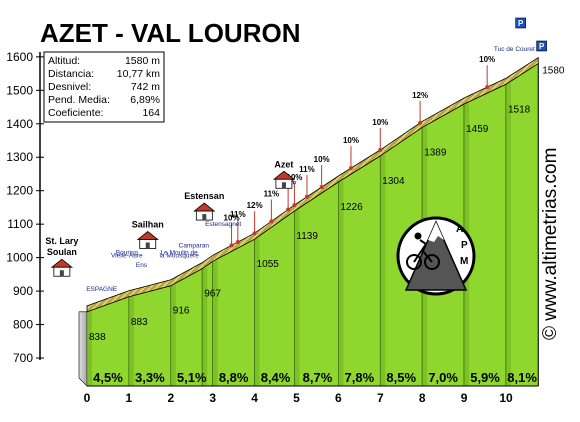  I want to click on y-tick-label: 1400, so click(19, 124).